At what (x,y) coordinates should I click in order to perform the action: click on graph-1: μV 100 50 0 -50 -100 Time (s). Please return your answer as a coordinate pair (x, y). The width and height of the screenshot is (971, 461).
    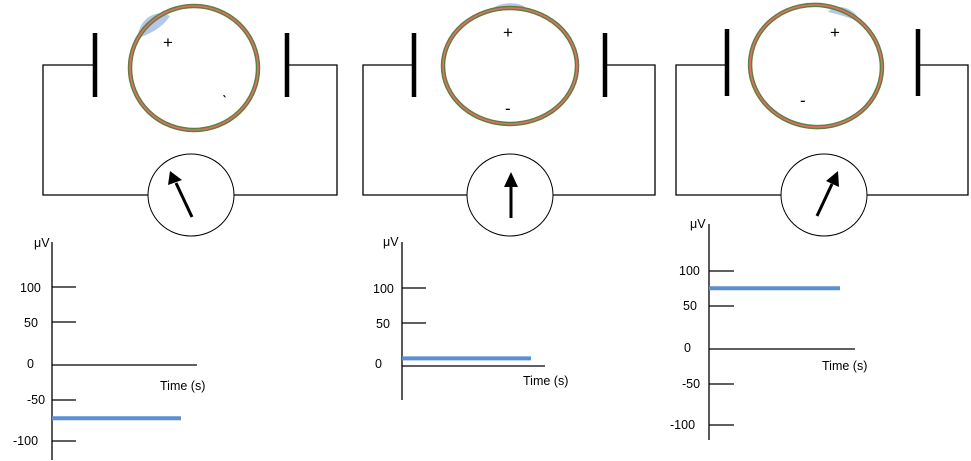
    Looking at the image, I should click on (109, 348).